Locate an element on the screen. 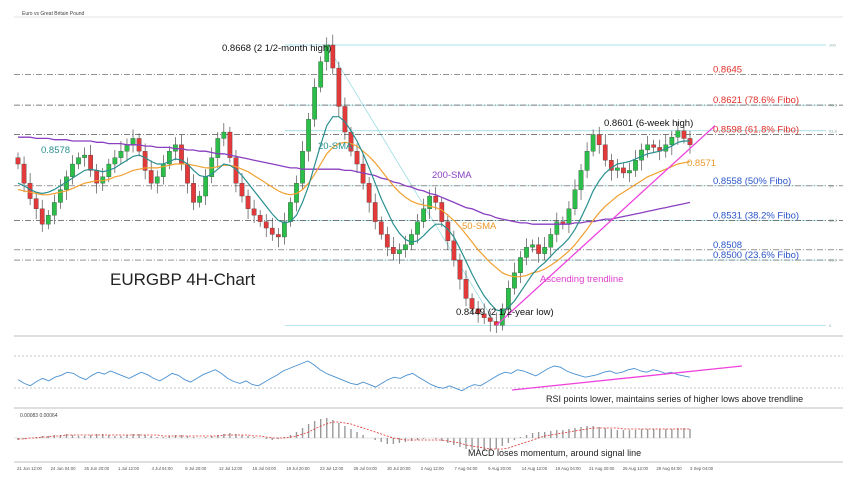 Image resolution: width=857 pixels, height=485 pixels. price-level-label: 0.8508 is located at coordinates (727, 245).